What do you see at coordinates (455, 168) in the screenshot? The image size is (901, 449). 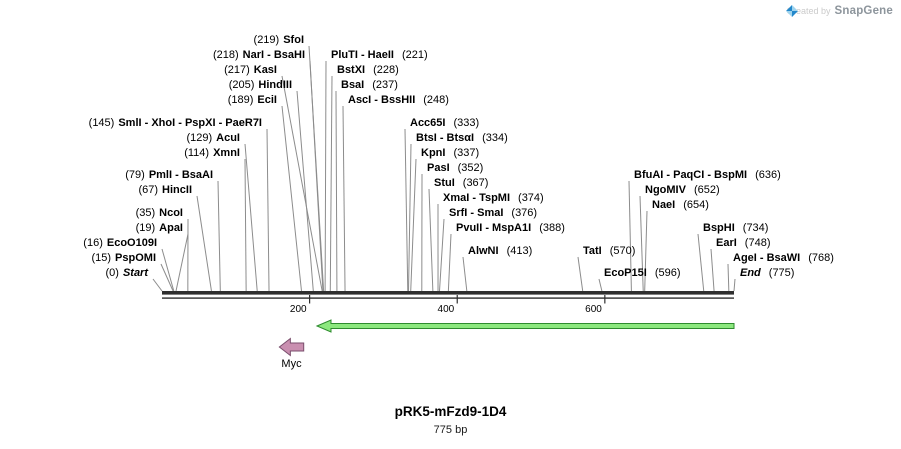 I see `site-label-PasI: PasI (352)` at bounding box center [455, 168].